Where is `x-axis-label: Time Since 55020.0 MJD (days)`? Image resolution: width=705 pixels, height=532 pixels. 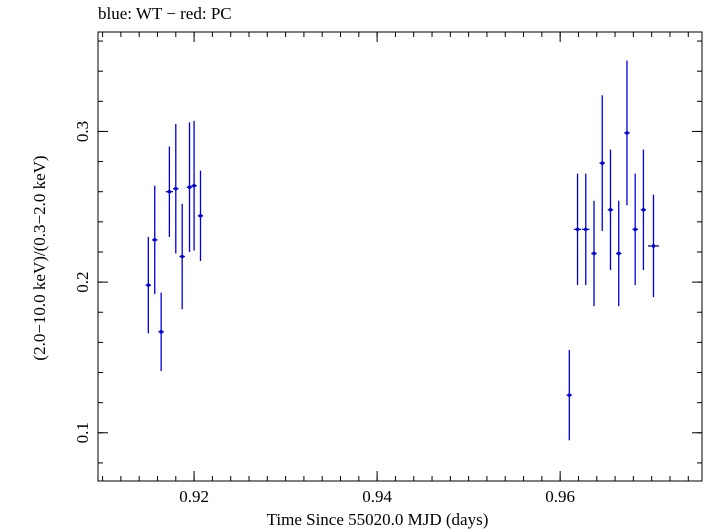 x-axis-label: Time Since 55020.0 MJD (days) is located at coordinates (377, 519).